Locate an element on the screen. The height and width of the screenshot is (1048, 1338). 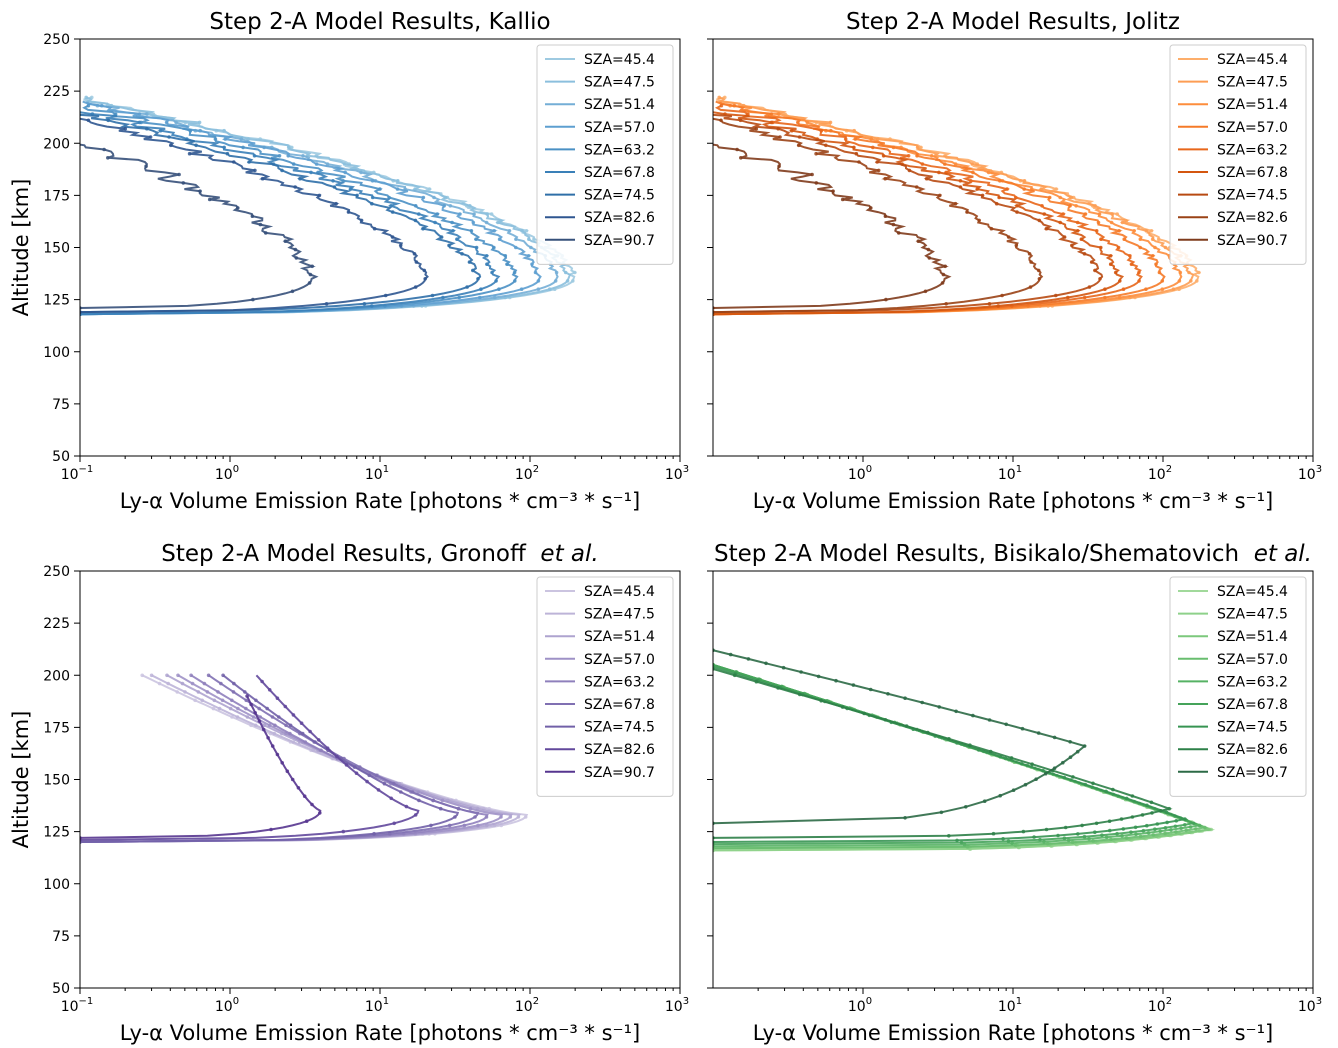
y-tick-label: 100 is located at coordinates (56, 353).